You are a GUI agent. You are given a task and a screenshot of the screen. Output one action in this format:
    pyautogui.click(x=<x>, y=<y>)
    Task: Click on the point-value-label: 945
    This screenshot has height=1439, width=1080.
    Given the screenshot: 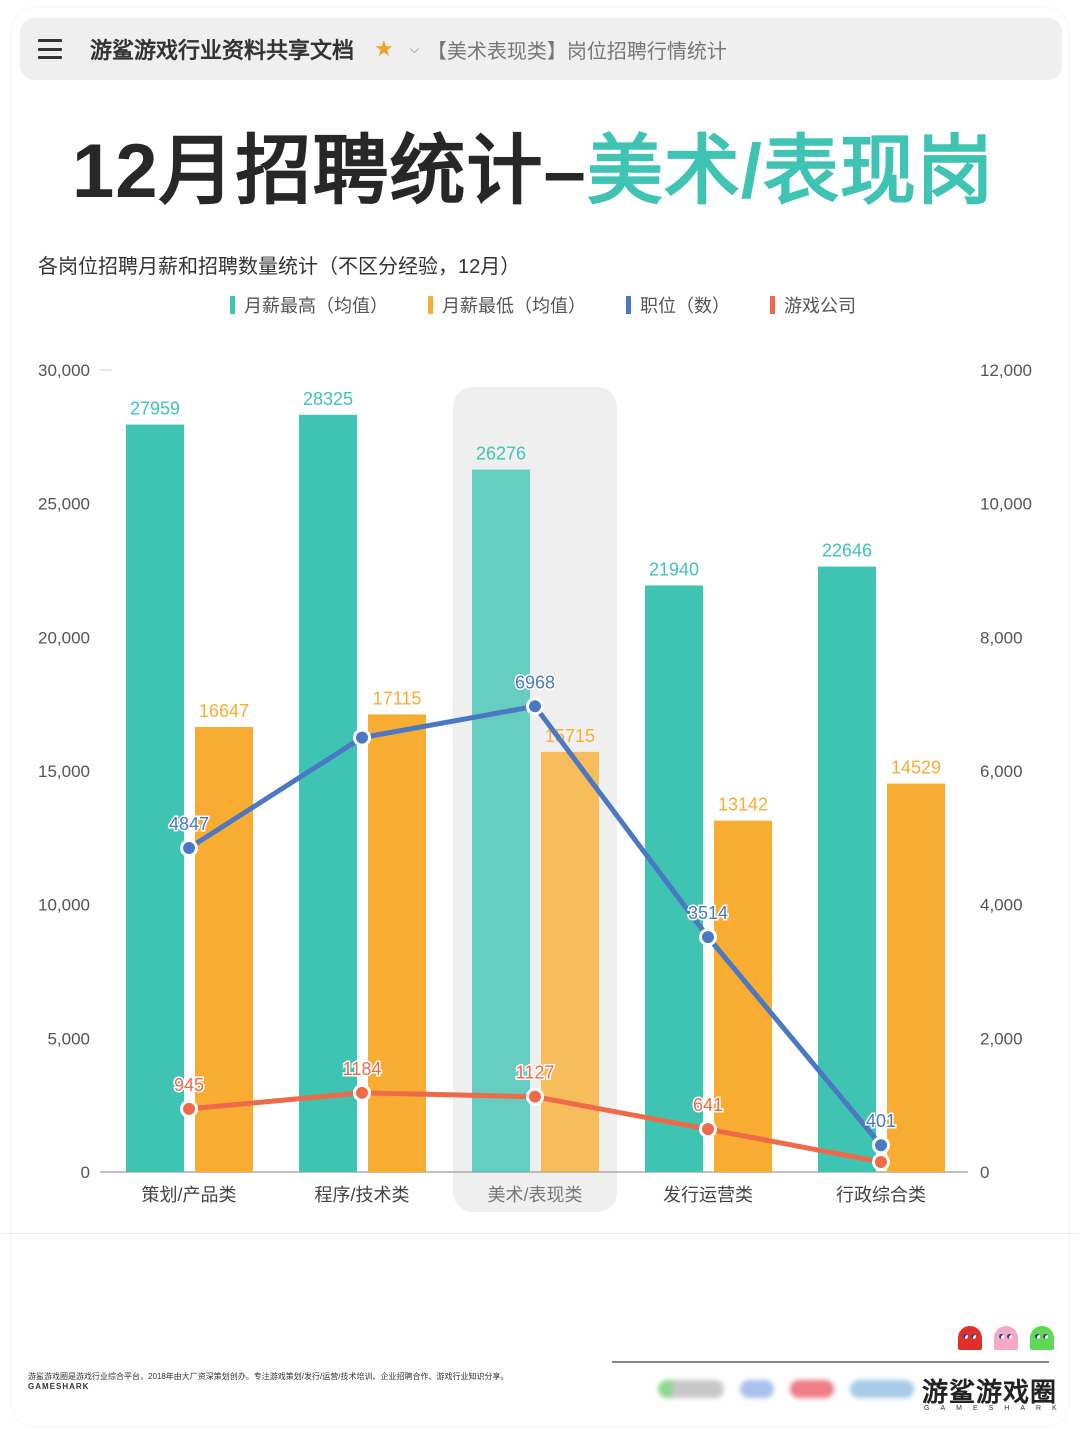 What is the action you would take?
    pyautogui.click(x=189, y=1085)
    